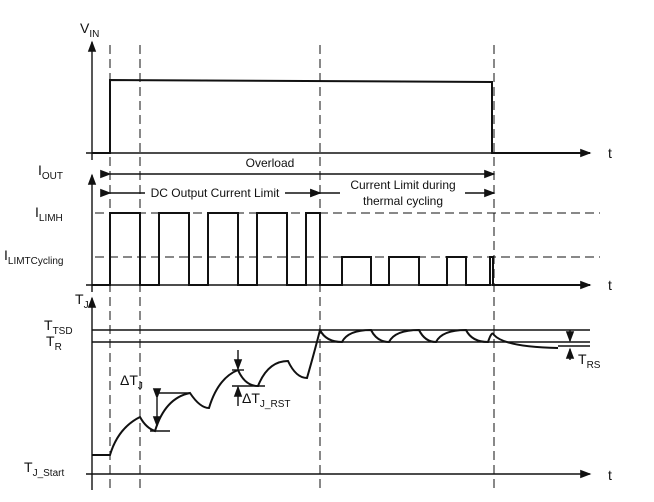  I want to click on t-label-vin: t, so click(610, 153).